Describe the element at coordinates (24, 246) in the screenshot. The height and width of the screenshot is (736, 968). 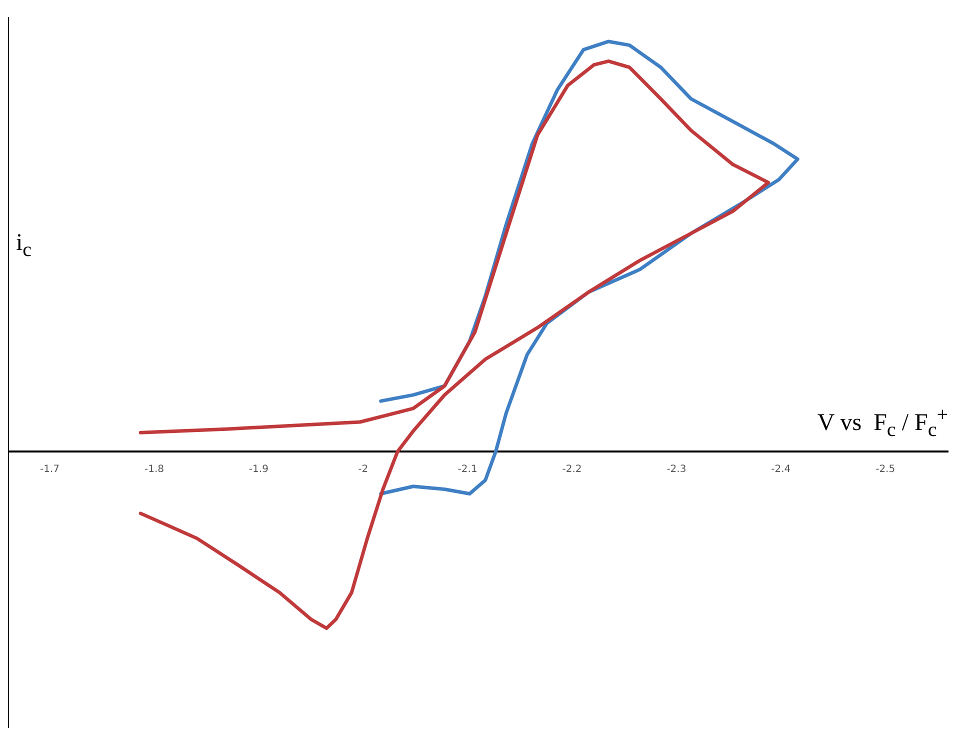
I see `y-axis-title: i$_{c}$` at that location.